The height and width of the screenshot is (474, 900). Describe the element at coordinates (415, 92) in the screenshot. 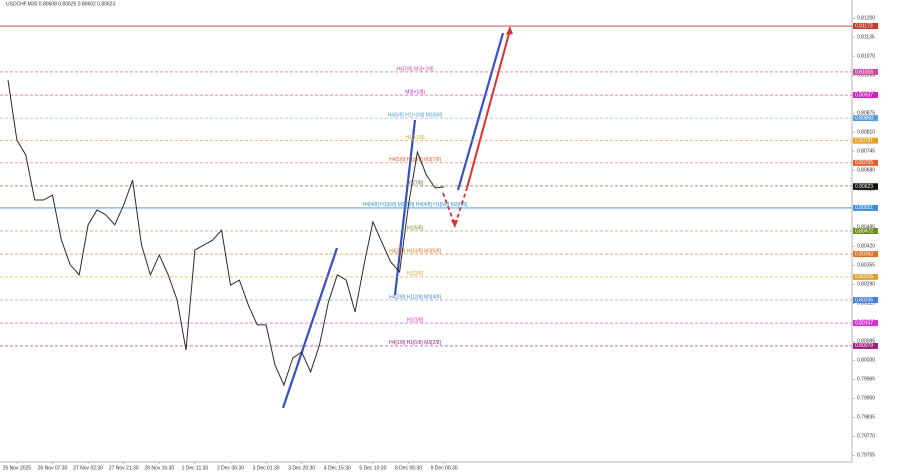

I see `level-label: M3[+1/8]` at that location.